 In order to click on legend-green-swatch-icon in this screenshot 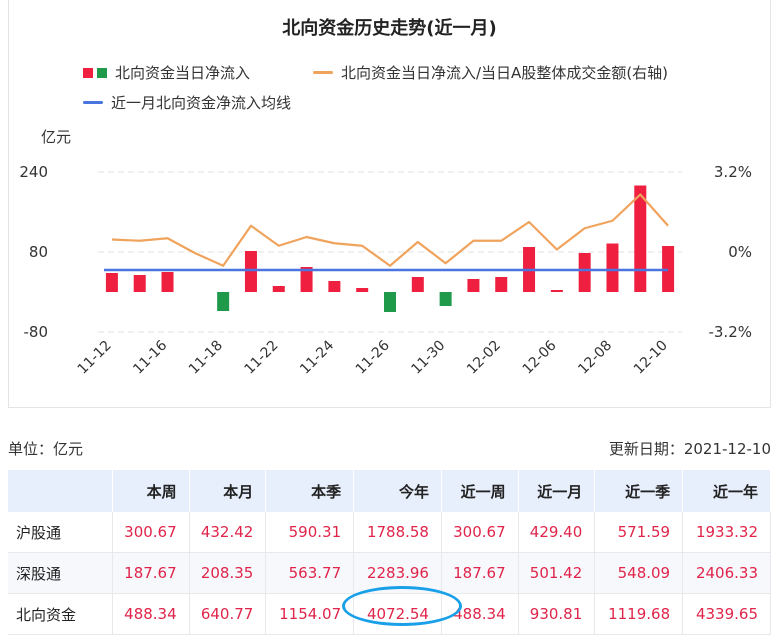, I will do `click(102, 72)`.